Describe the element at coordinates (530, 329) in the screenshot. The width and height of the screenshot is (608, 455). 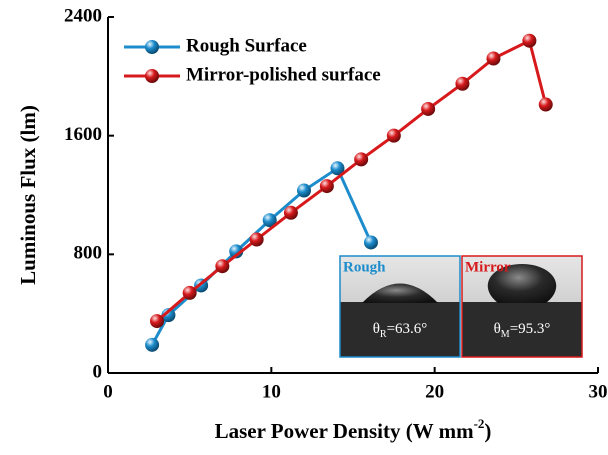
I see `angle-value: =95.3°` at that location.